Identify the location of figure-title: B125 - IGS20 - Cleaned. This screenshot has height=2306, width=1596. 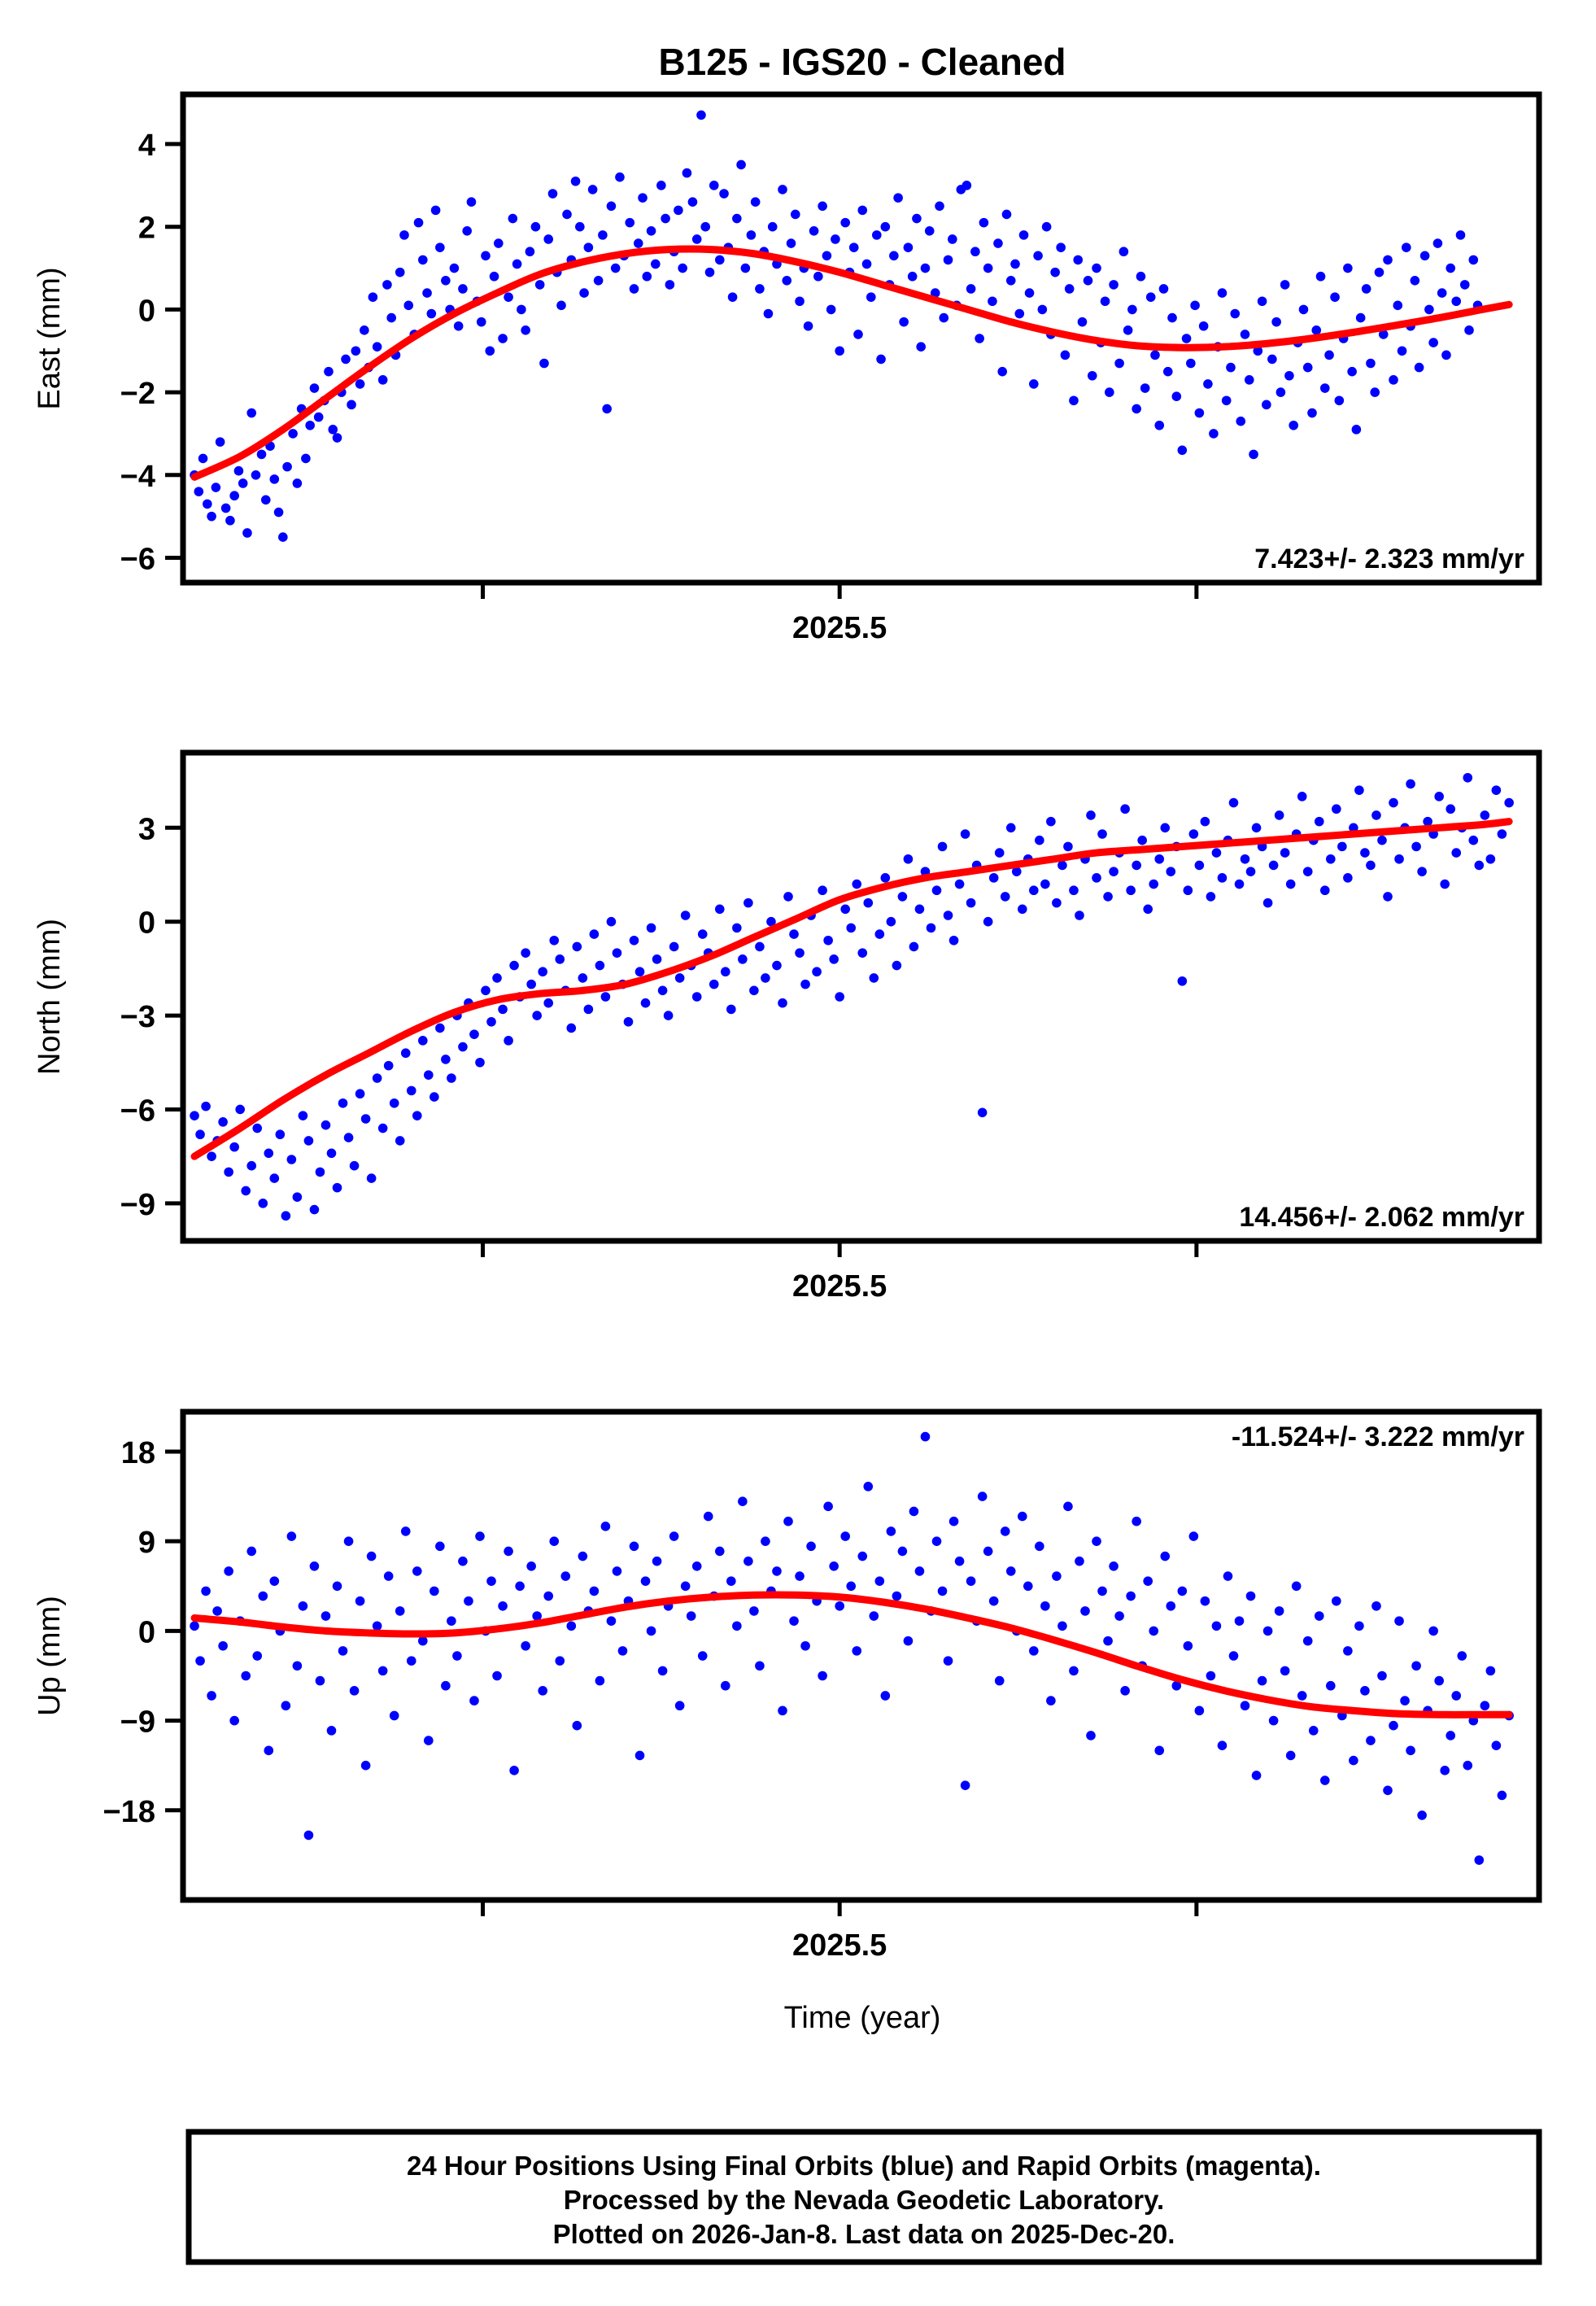
(862, 62).